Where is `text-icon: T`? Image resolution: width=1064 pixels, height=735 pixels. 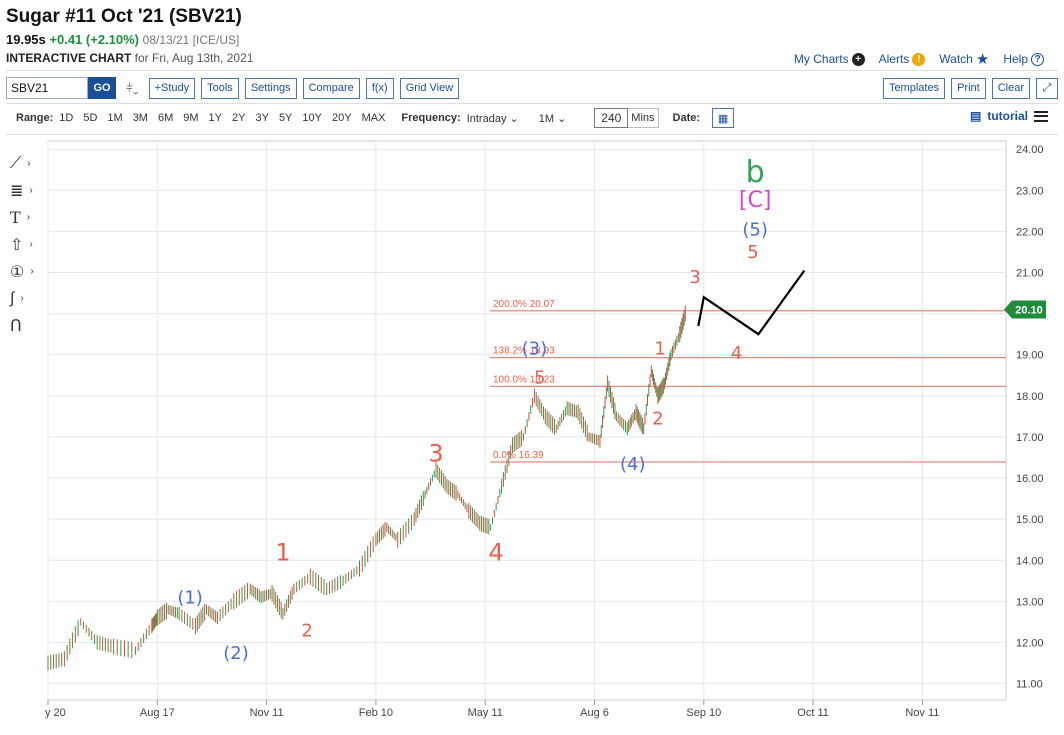
text-icon: T is located at coordinates (15, 217).